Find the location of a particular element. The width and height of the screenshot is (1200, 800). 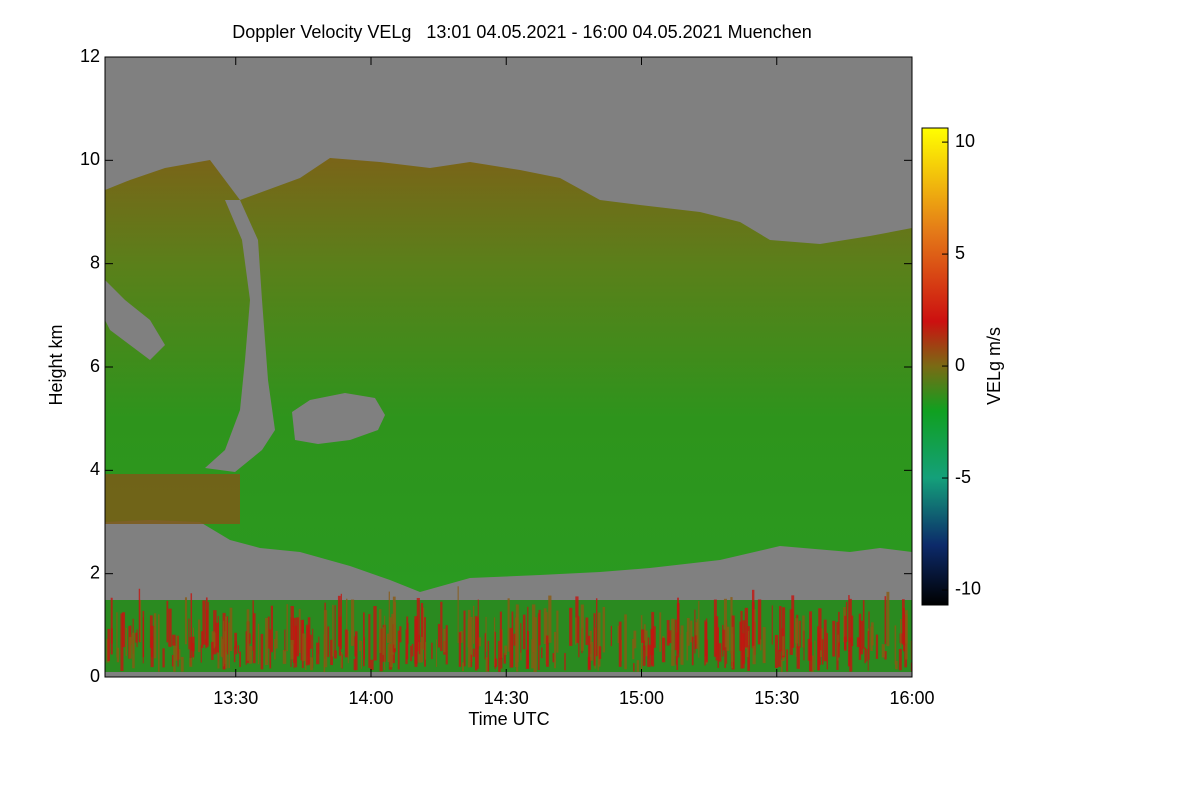

clear-gap is located at coordinates (338, 418).